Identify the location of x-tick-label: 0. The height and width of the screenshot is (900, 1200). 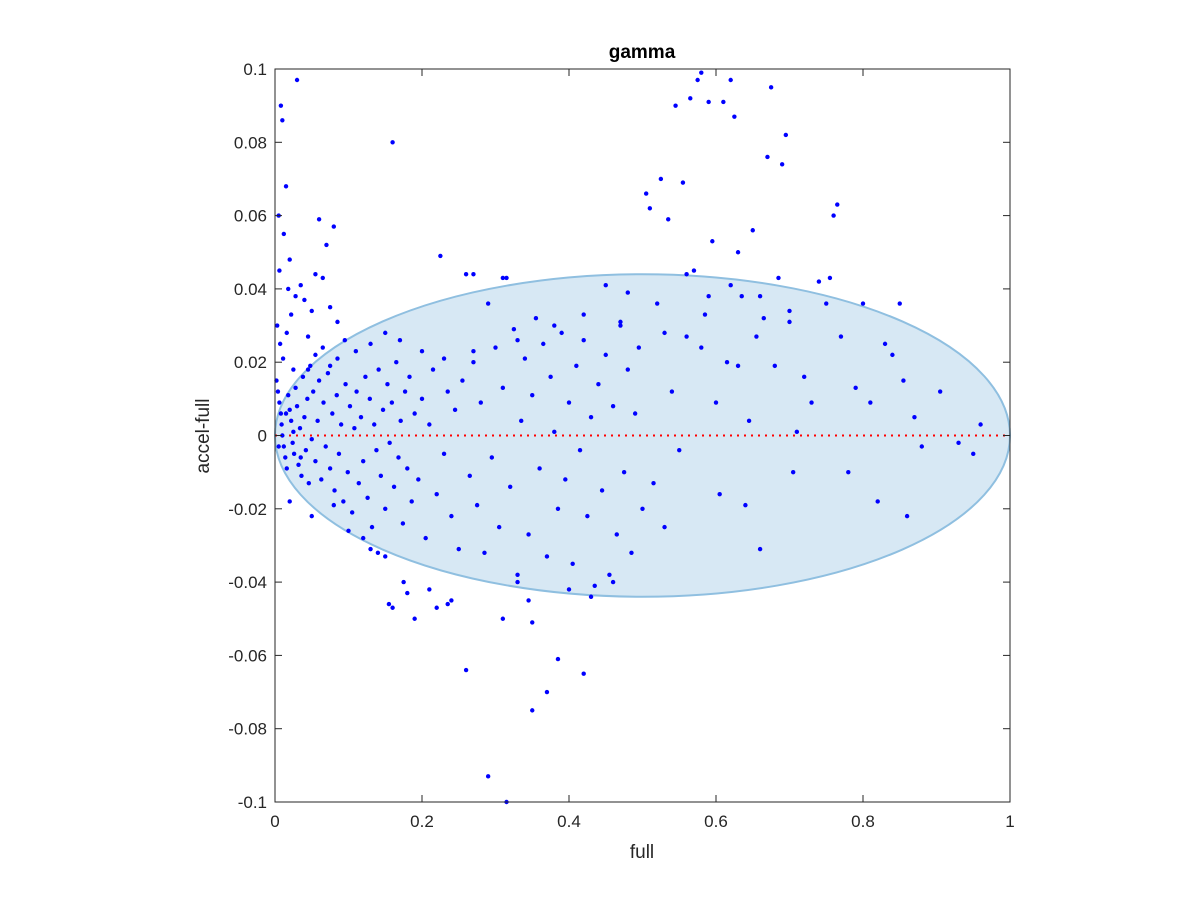
(274, 821).